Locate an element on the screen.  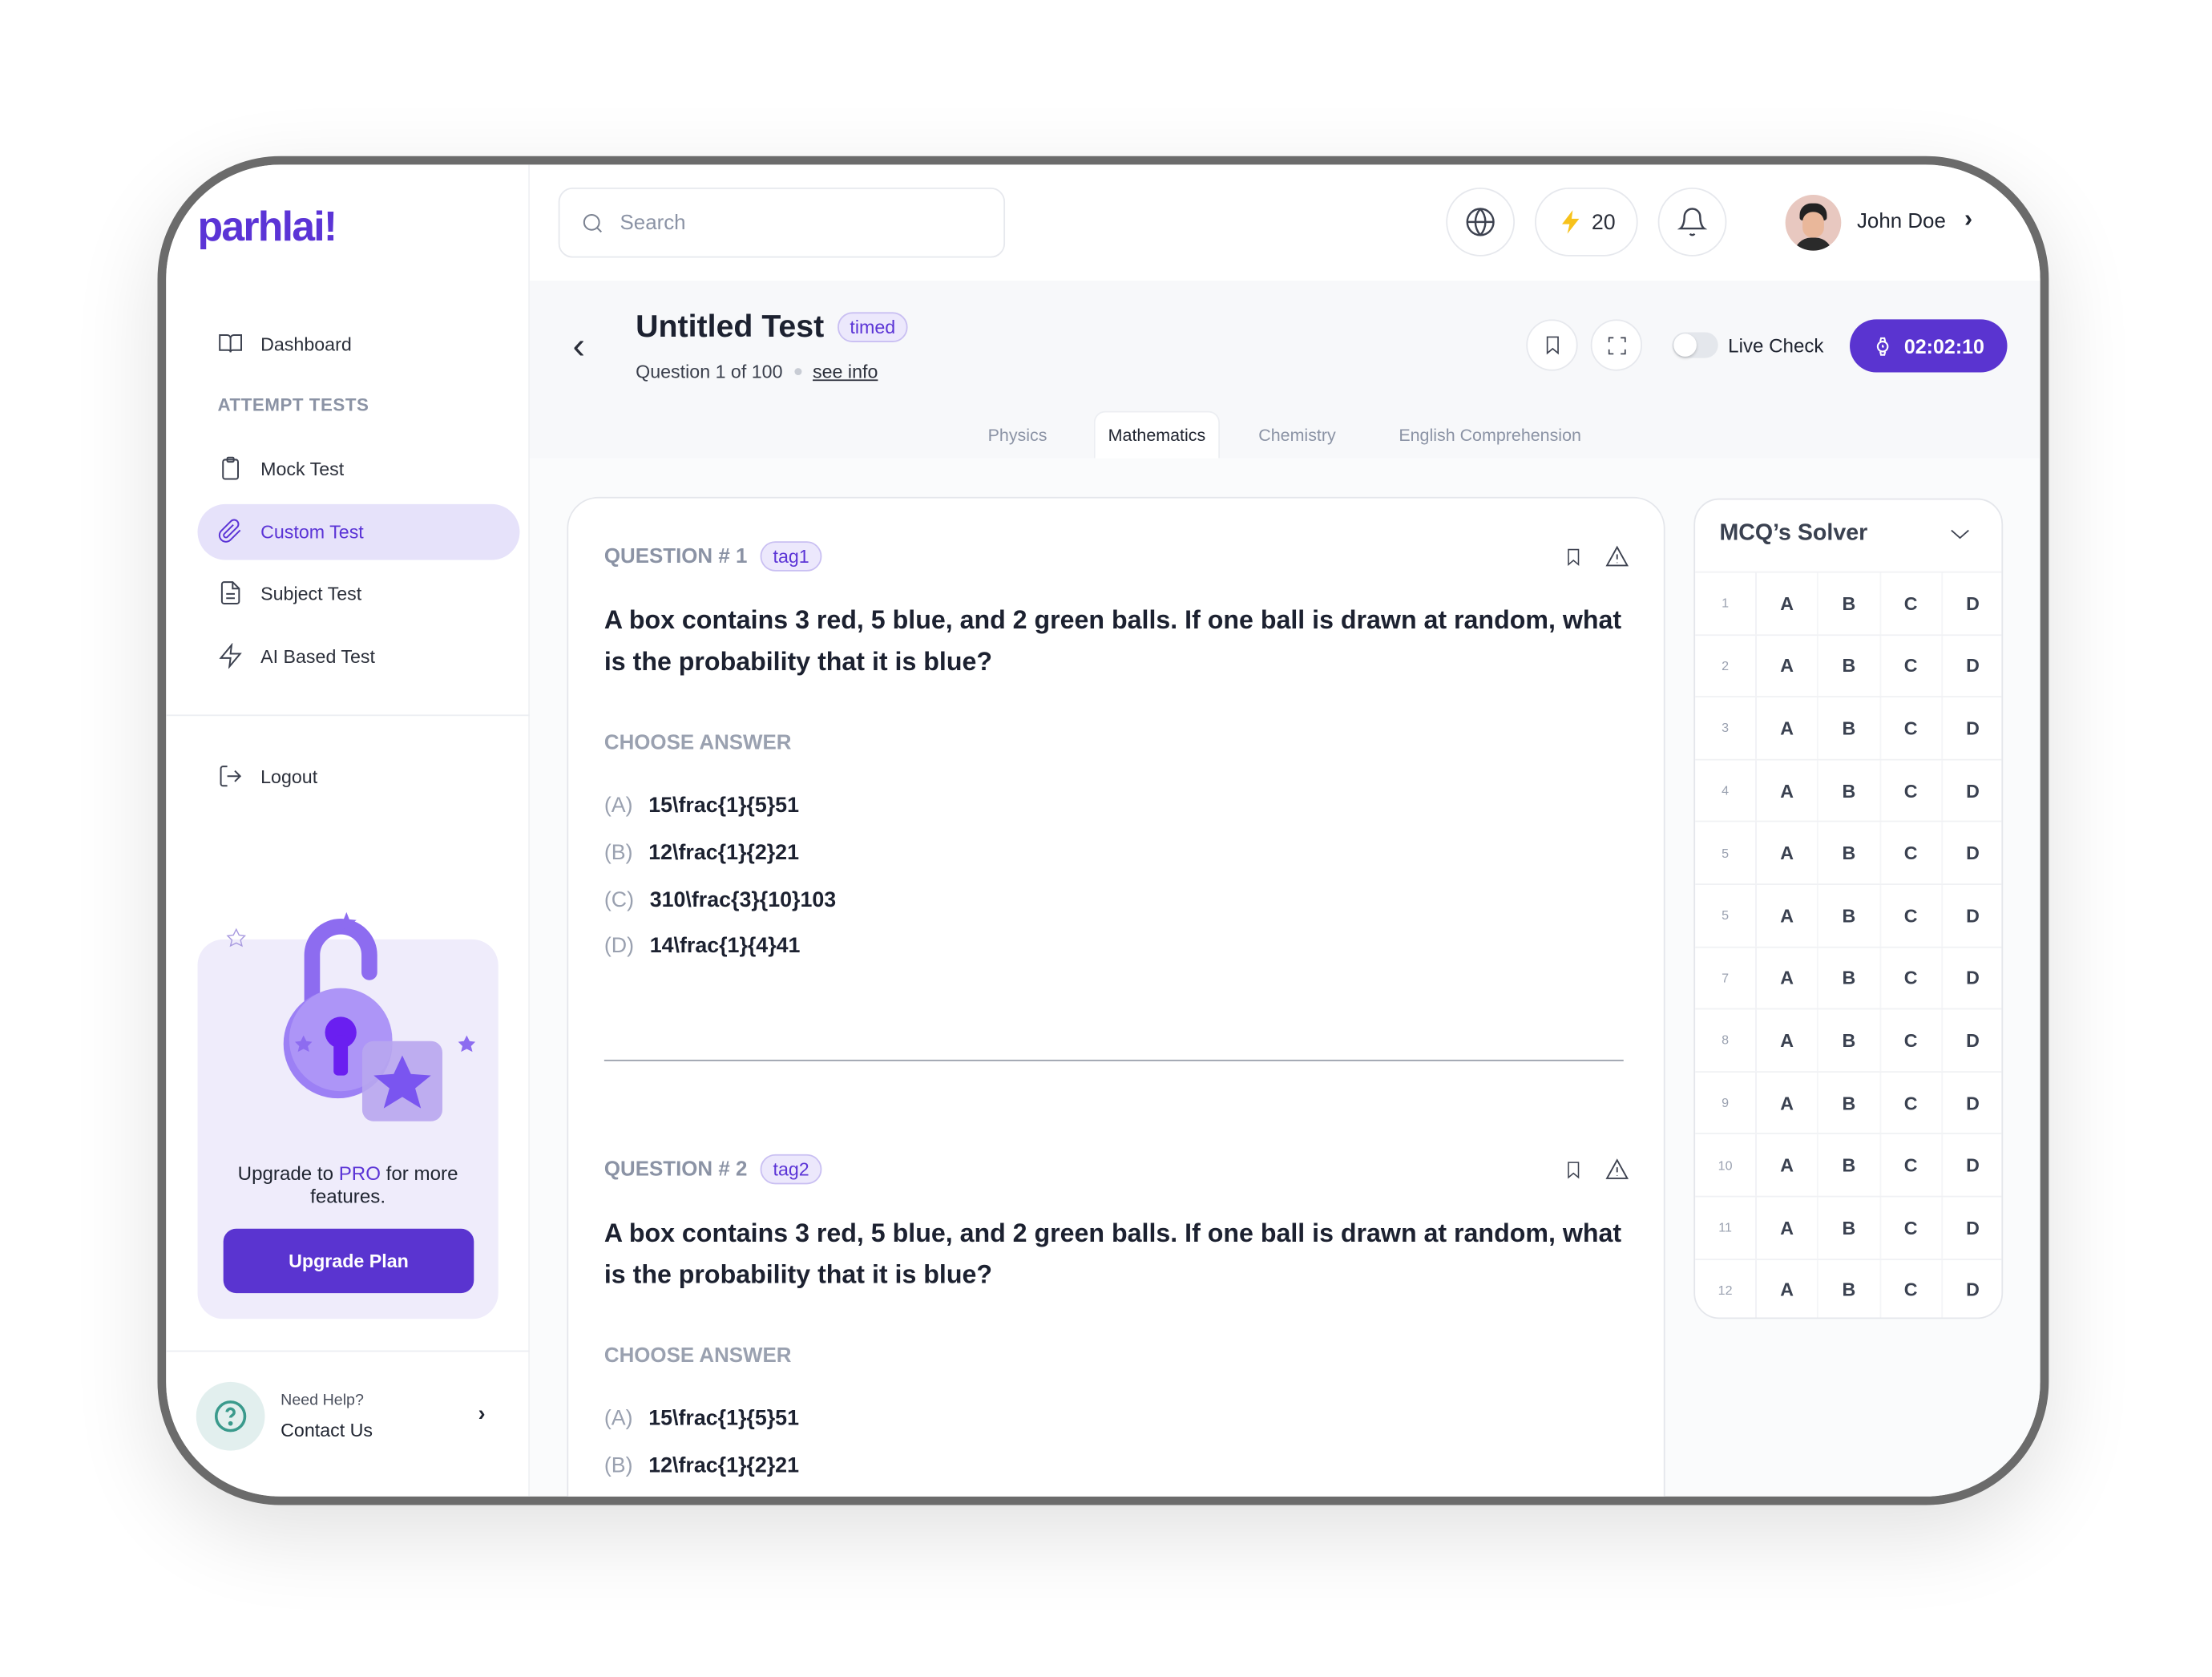
answer-option-c: (C) 310\frac{3}{10}103 is located at coordinates (720, 900).